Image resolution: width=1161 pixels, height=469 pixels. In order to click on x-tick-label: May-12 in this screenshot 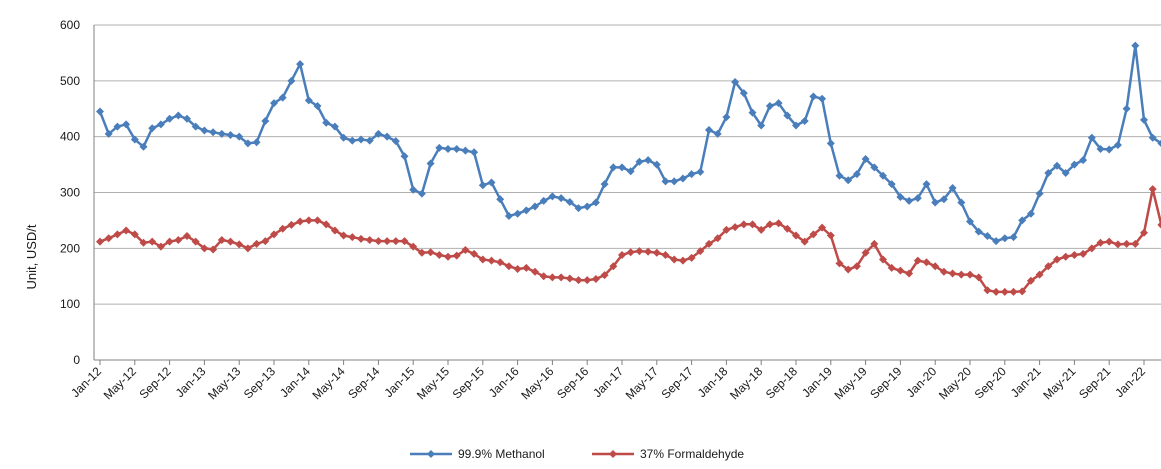, I will do `click(120, 383)`.